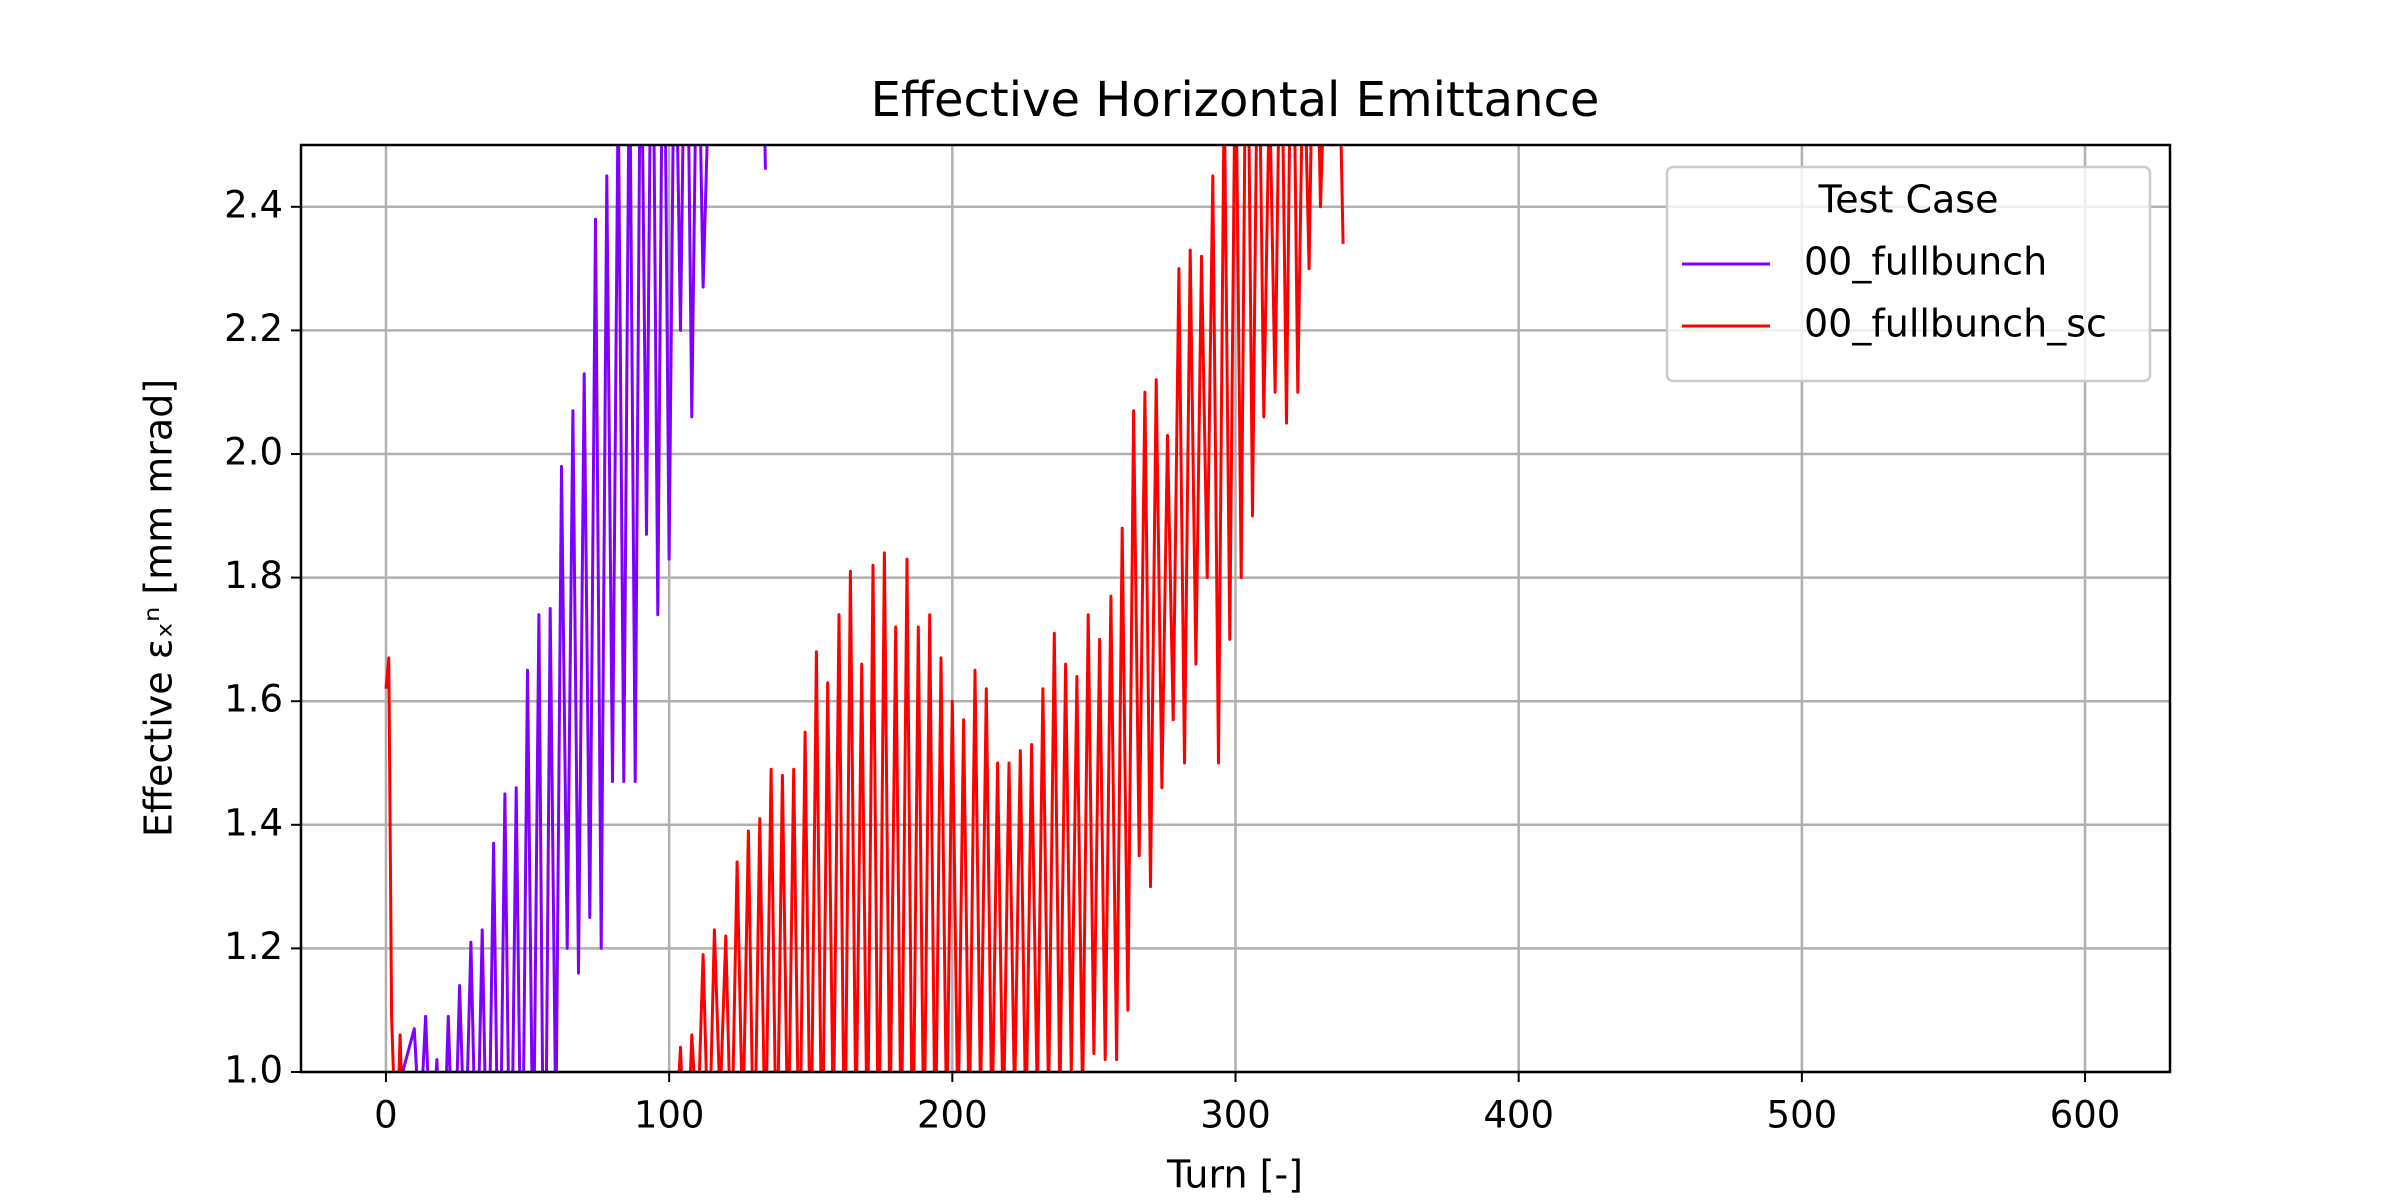 This screenshot has width=2400, height=1200. What do you see at coordinates (1235, 1115) in the screenshot?
I see `x-tick-label: 300` at bounding box center [1235, 1115].